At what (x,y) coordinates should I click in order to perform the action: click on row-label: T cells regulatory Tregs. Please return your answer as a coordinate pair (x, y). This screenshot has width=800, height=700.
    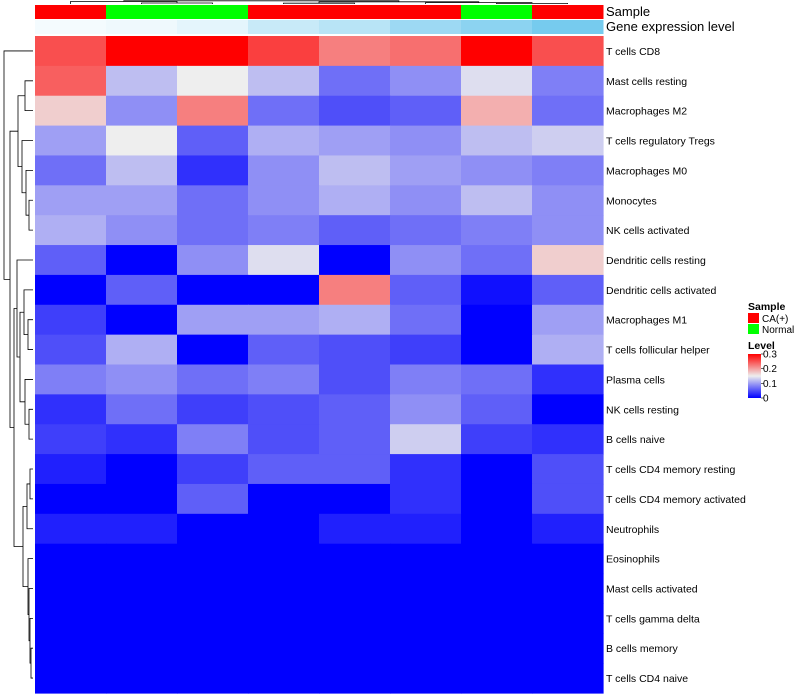
    Looking at the image, I should click on (660, 142).